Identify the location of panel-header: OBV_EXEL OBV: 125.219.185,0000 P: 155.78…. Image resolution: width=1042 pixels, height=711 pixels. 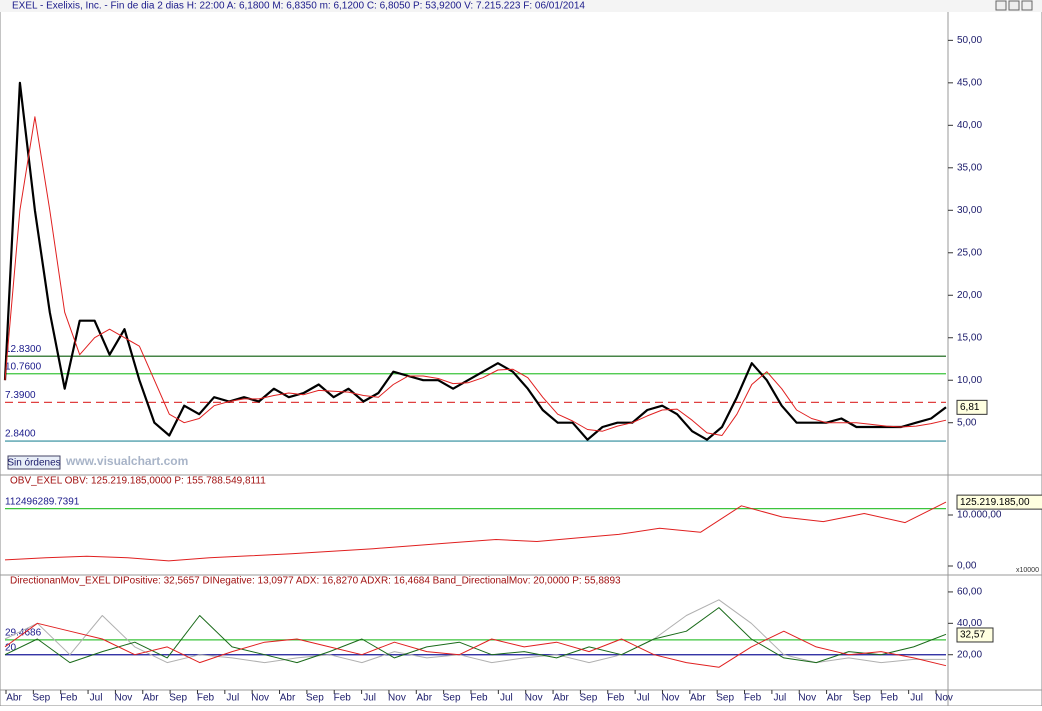
(138, 481).